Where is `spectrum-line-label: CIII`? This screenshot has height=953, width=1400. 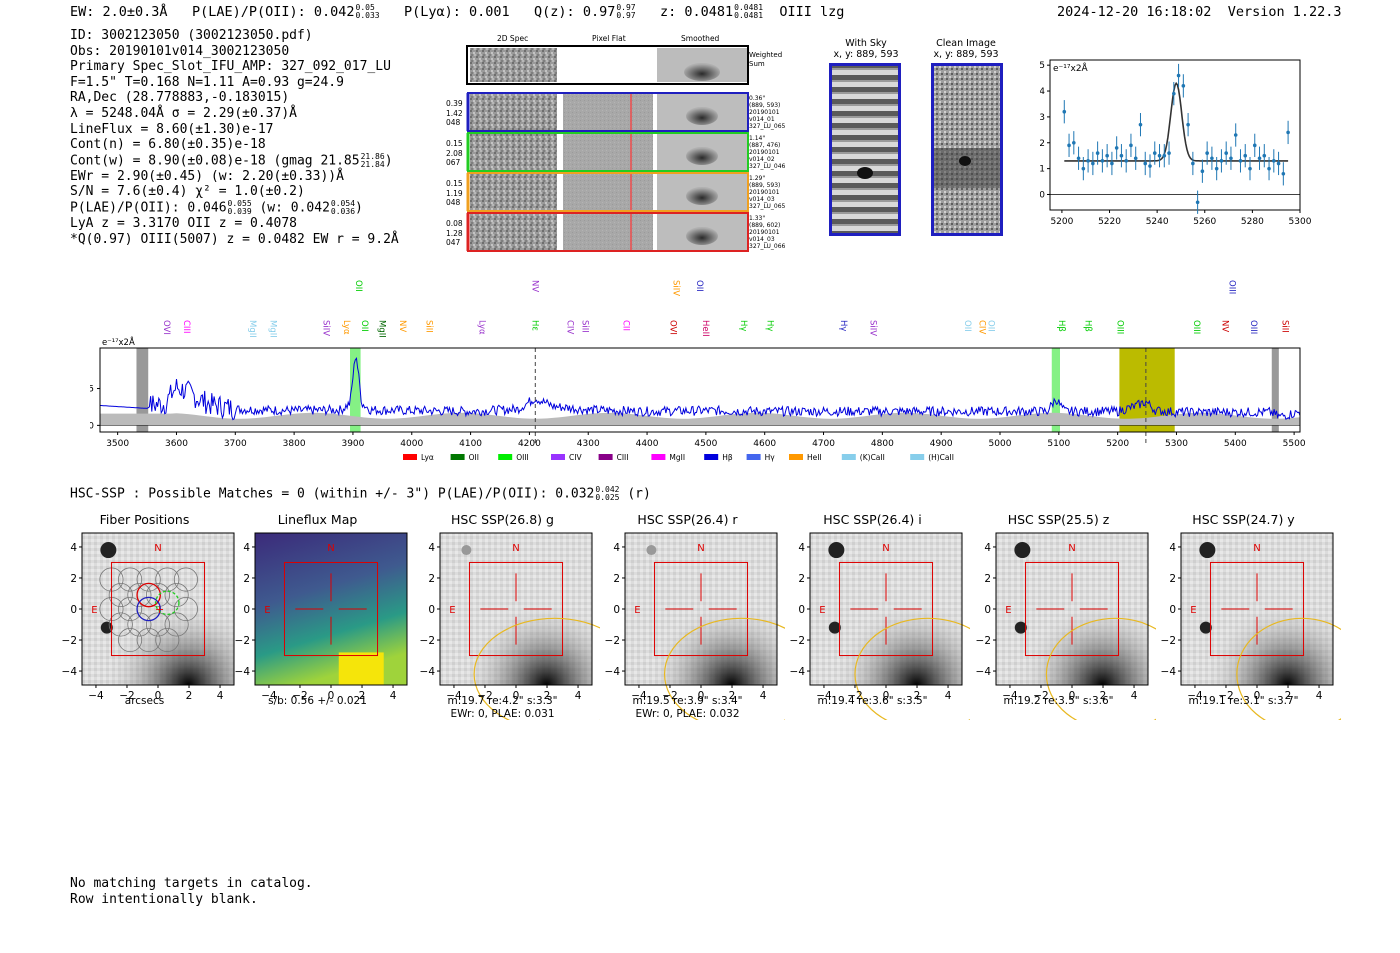
spectrum-line-label: CIII is located at coordinates (186, 326).